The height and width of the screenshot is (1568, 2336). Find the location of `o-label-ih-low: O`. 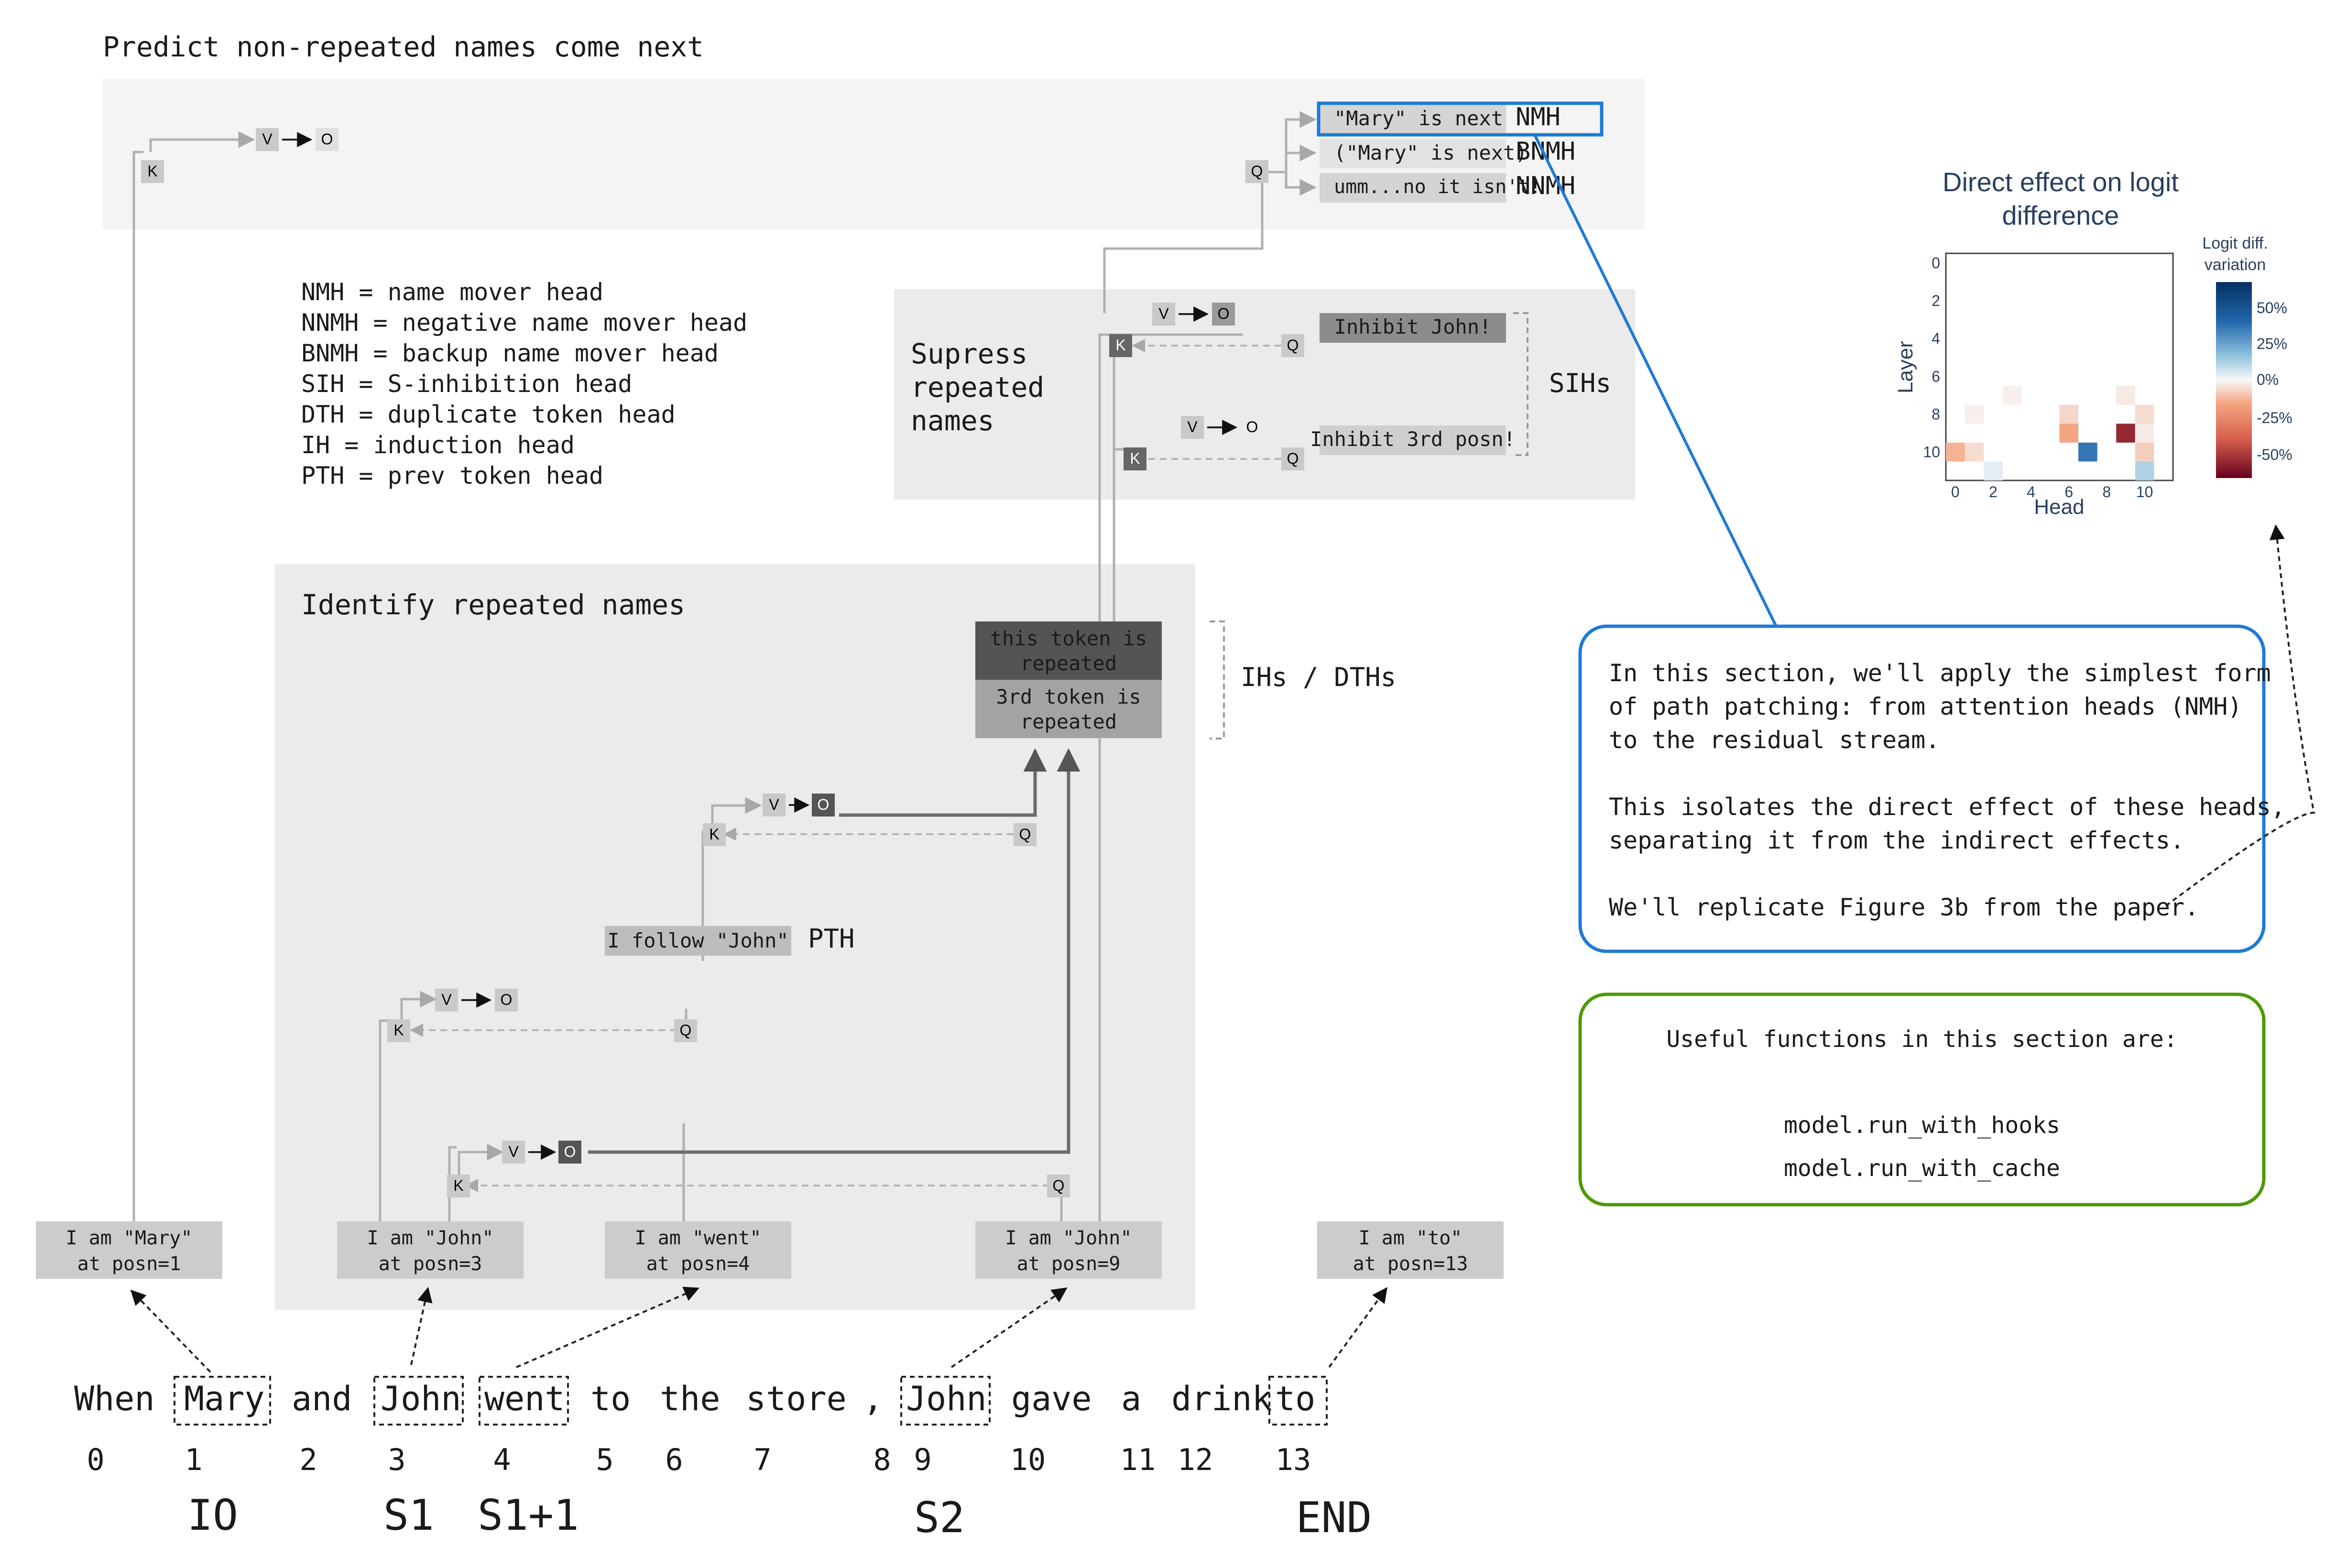

o-label-ih-low: O is located at coordinates (570, 1151).